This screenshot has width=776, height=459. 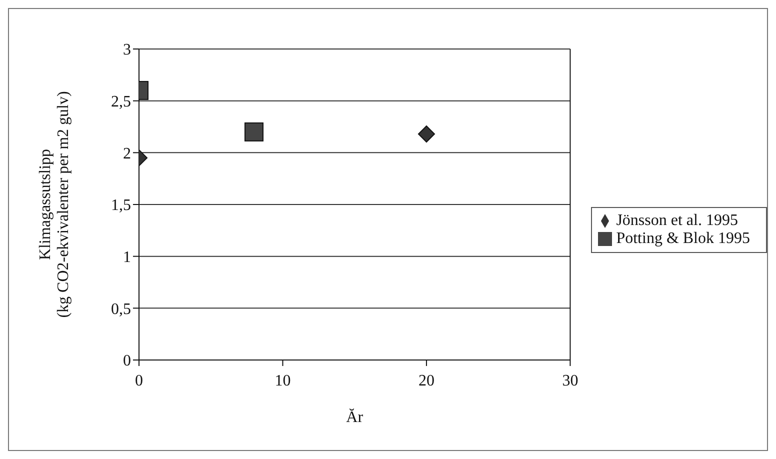 I want to click on x-tick-label: 30, so click(x=570, y=381).